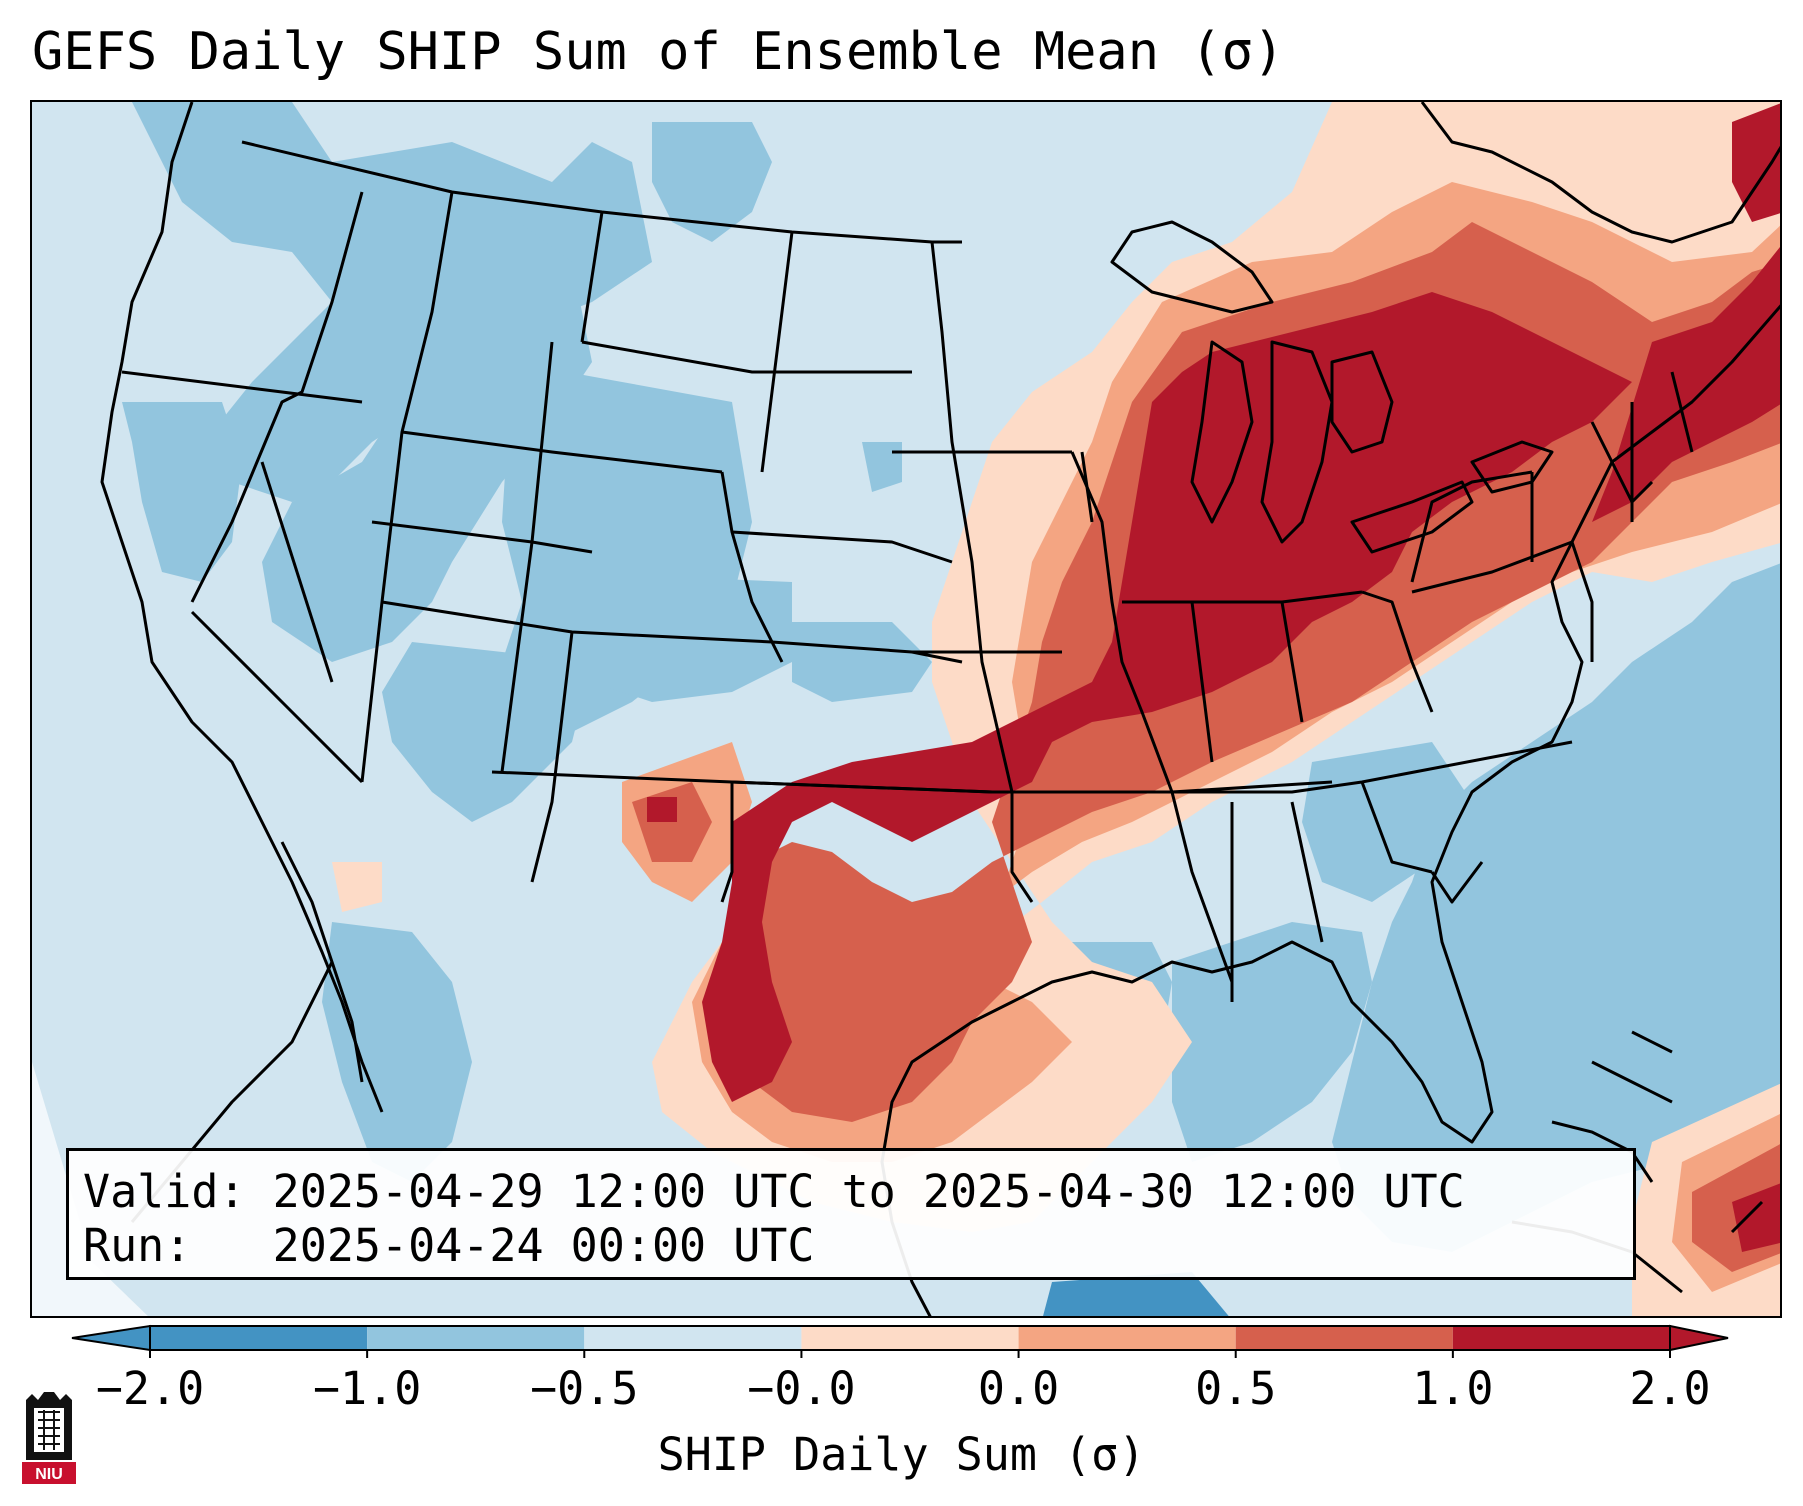 Image resolution: width=1803 pixels, height=1506 pixels. I want to click on colorbar-tick-label: −0.0, so click(801, 1388).